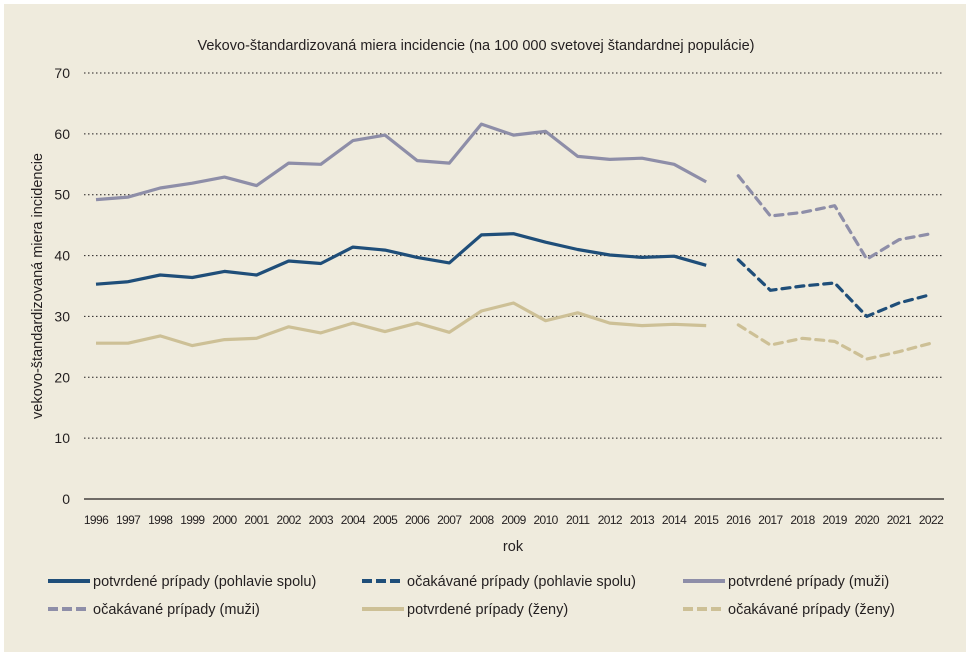  Describe the element at coordinates (738, 520) in the screenshot. I see `x-tick-label: 2016` at that location.